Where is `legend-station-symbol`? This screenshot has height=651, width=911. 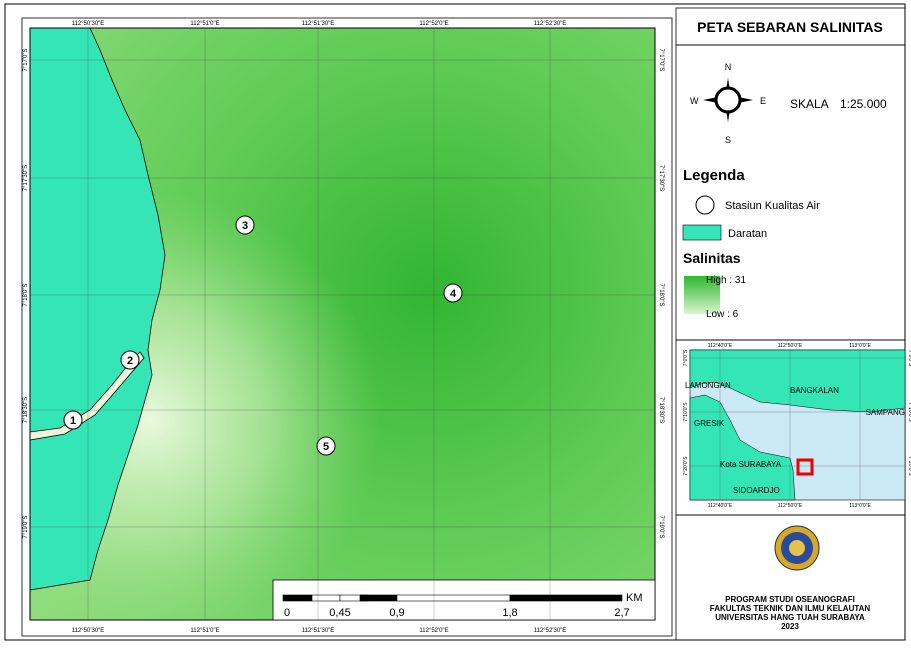
legend-station-symbol is located at coordinates (705, 205).